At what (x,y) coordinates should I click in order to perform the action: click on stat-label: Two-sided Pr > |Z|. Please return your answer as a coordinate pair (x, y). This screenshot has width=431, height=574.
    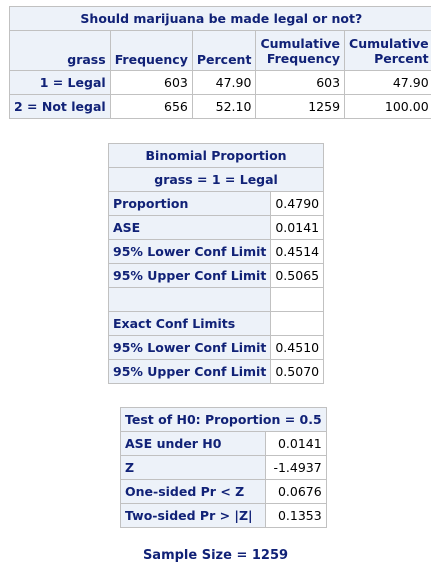
    Looking at the image, I should click on (193, 515).